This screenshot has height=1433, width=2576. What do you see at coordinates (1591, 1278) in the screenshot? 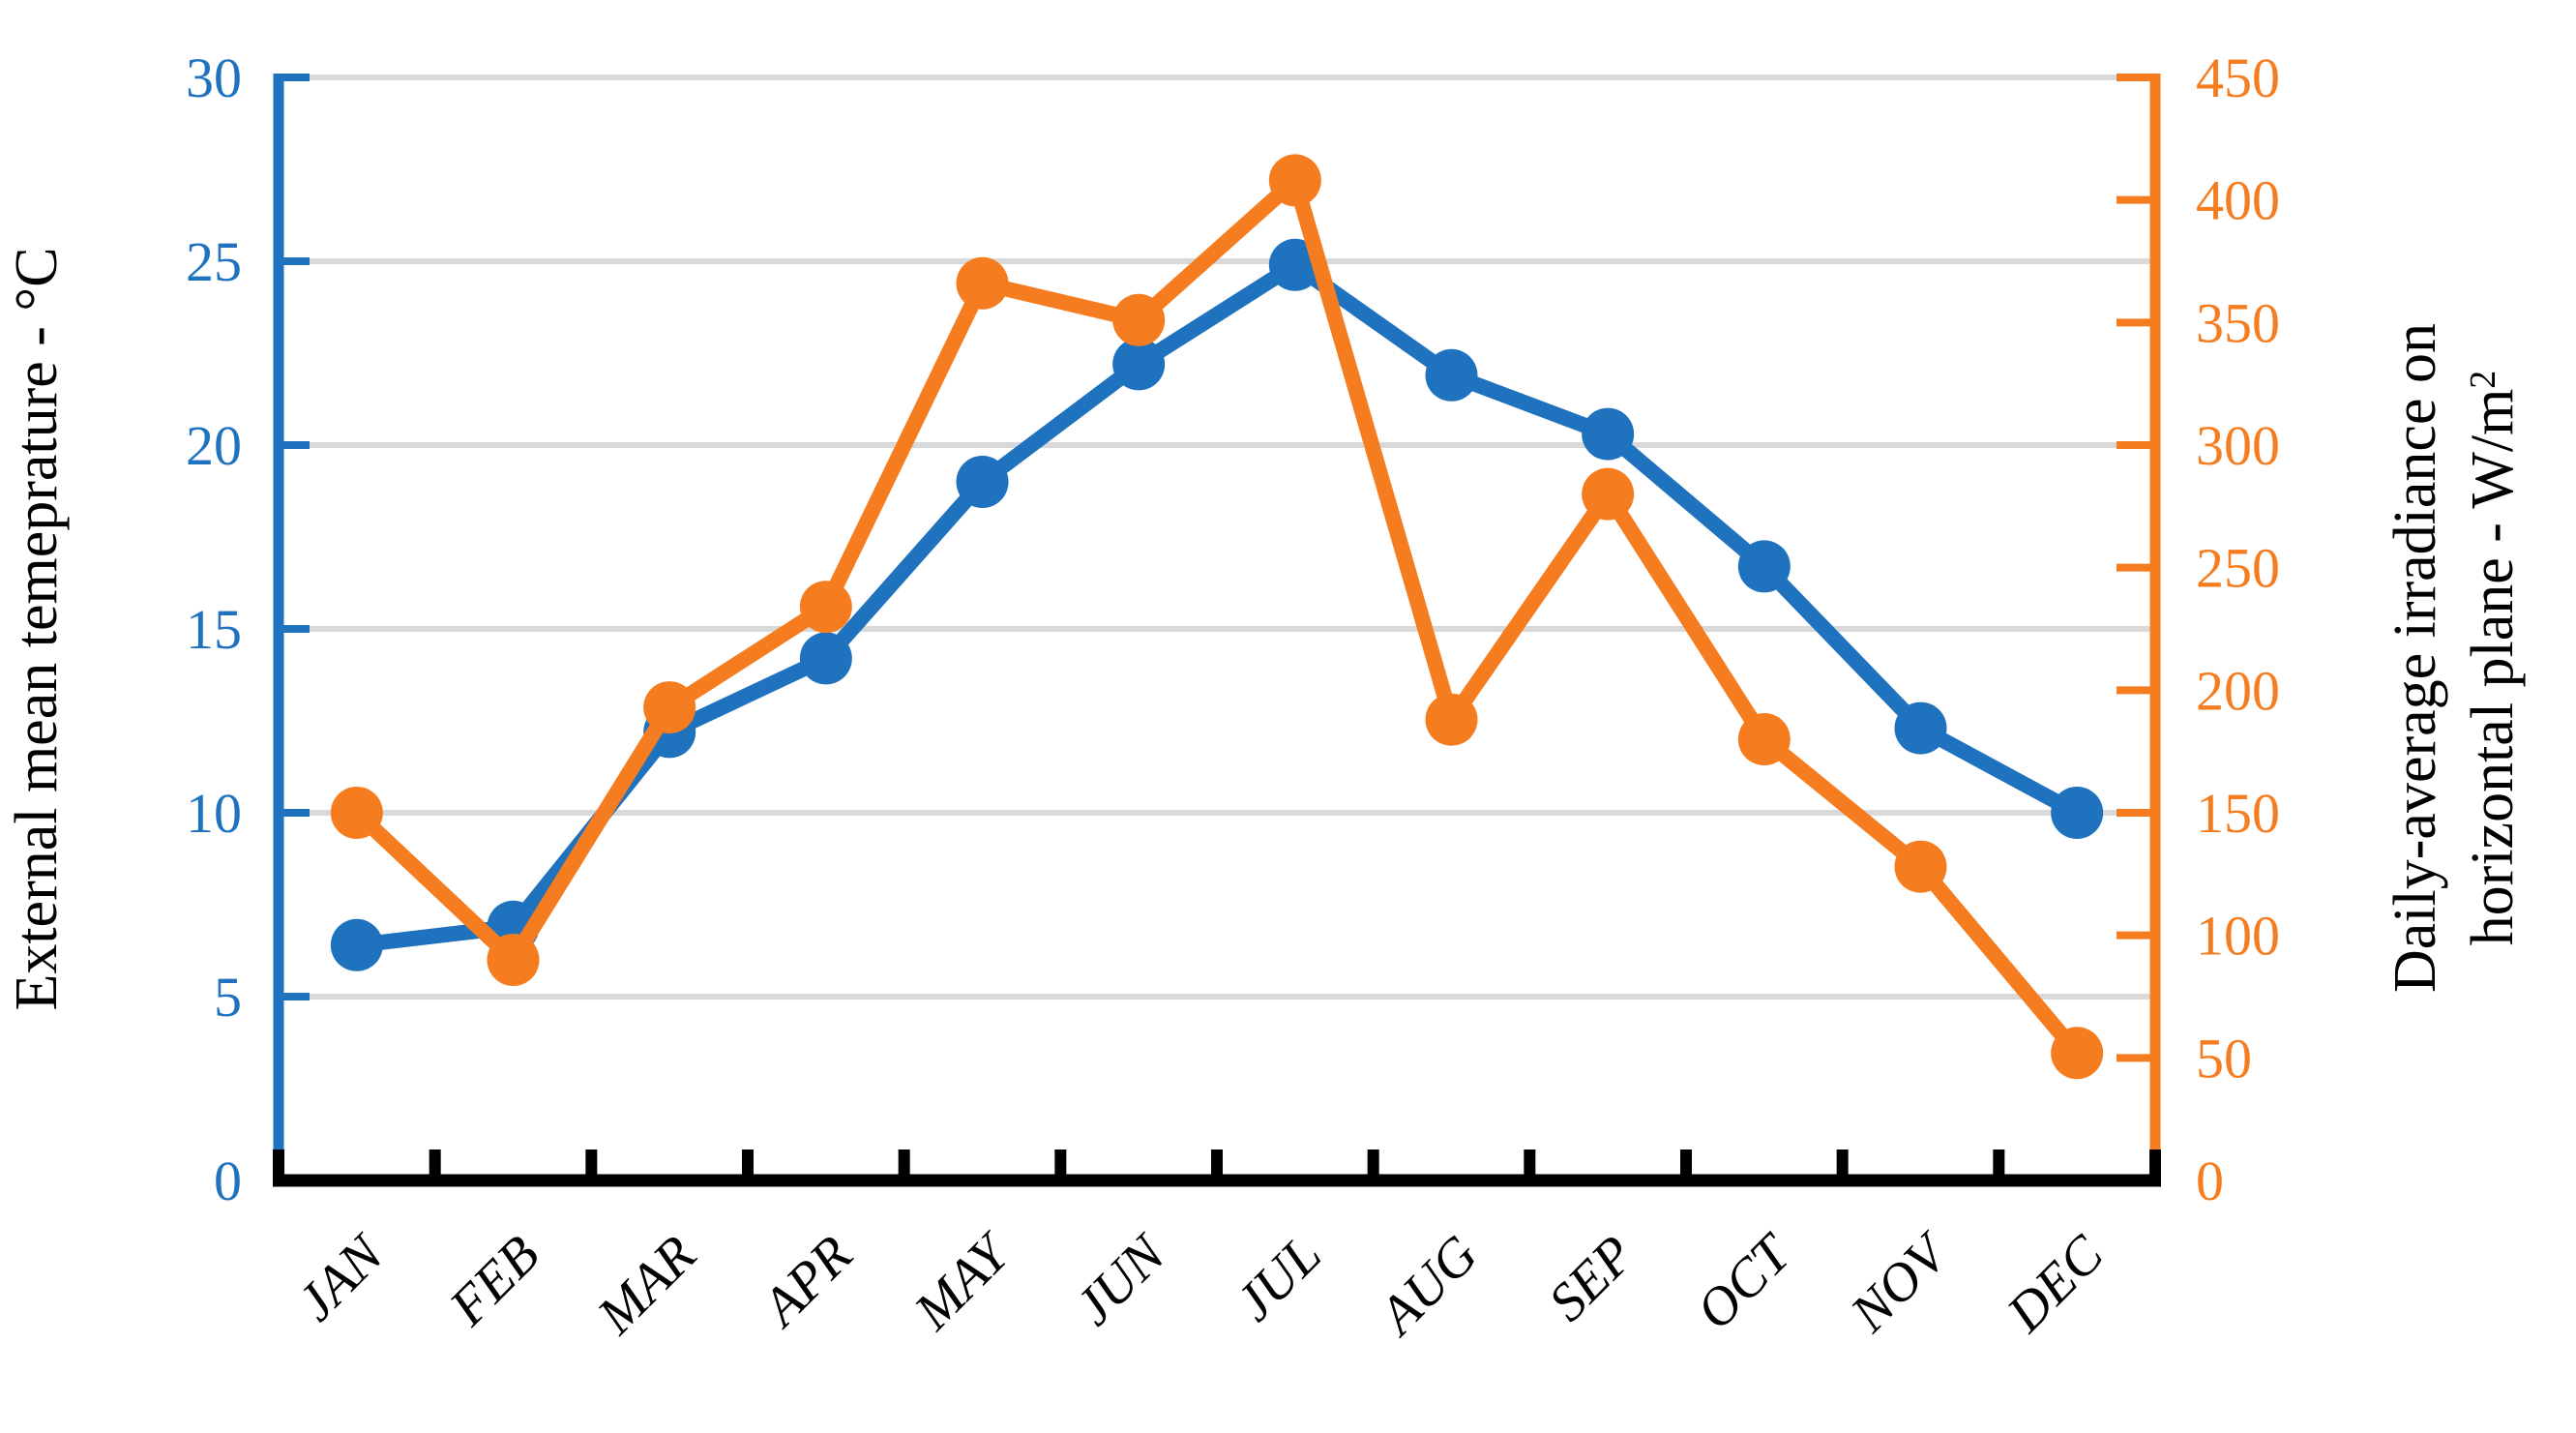
I see `month-label: SEP` at bounding box center [1591, 1278].